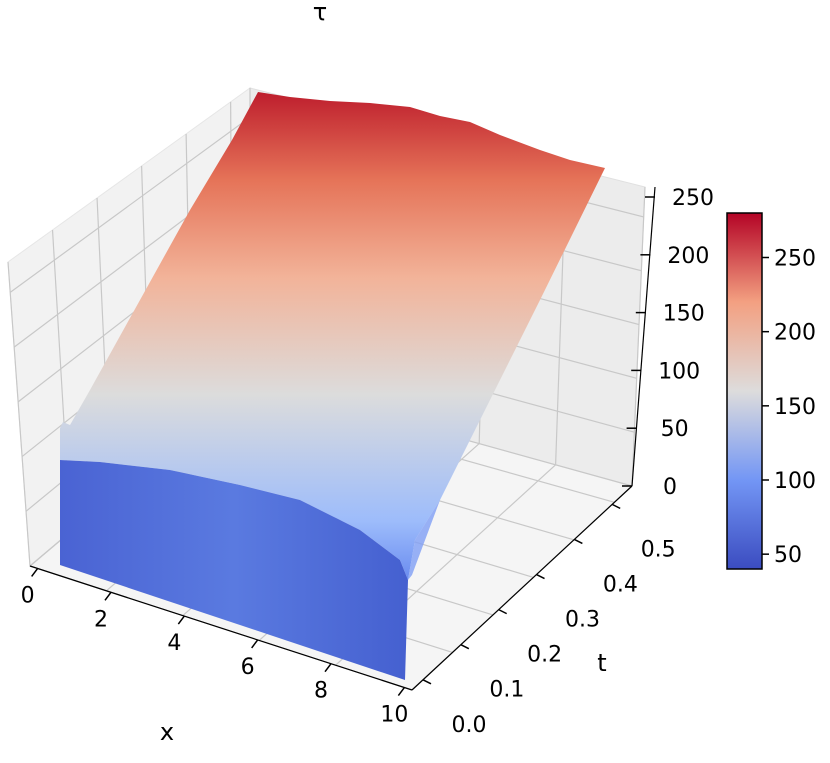 This screenshot has height=763, width=830. I want to click on x-axis-line, so click(221, 628).